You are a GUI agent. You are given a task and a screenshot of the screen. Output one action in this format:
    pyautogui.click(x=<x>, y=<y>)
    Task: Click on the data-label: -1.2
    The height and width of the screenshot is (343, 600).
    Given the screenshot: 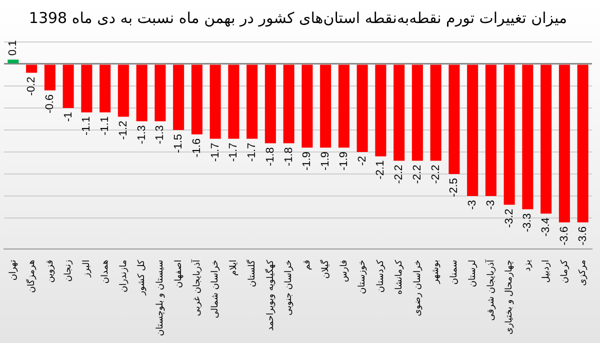 What is the action you would take?
    pyautogui.click(x=123, y=130)
    